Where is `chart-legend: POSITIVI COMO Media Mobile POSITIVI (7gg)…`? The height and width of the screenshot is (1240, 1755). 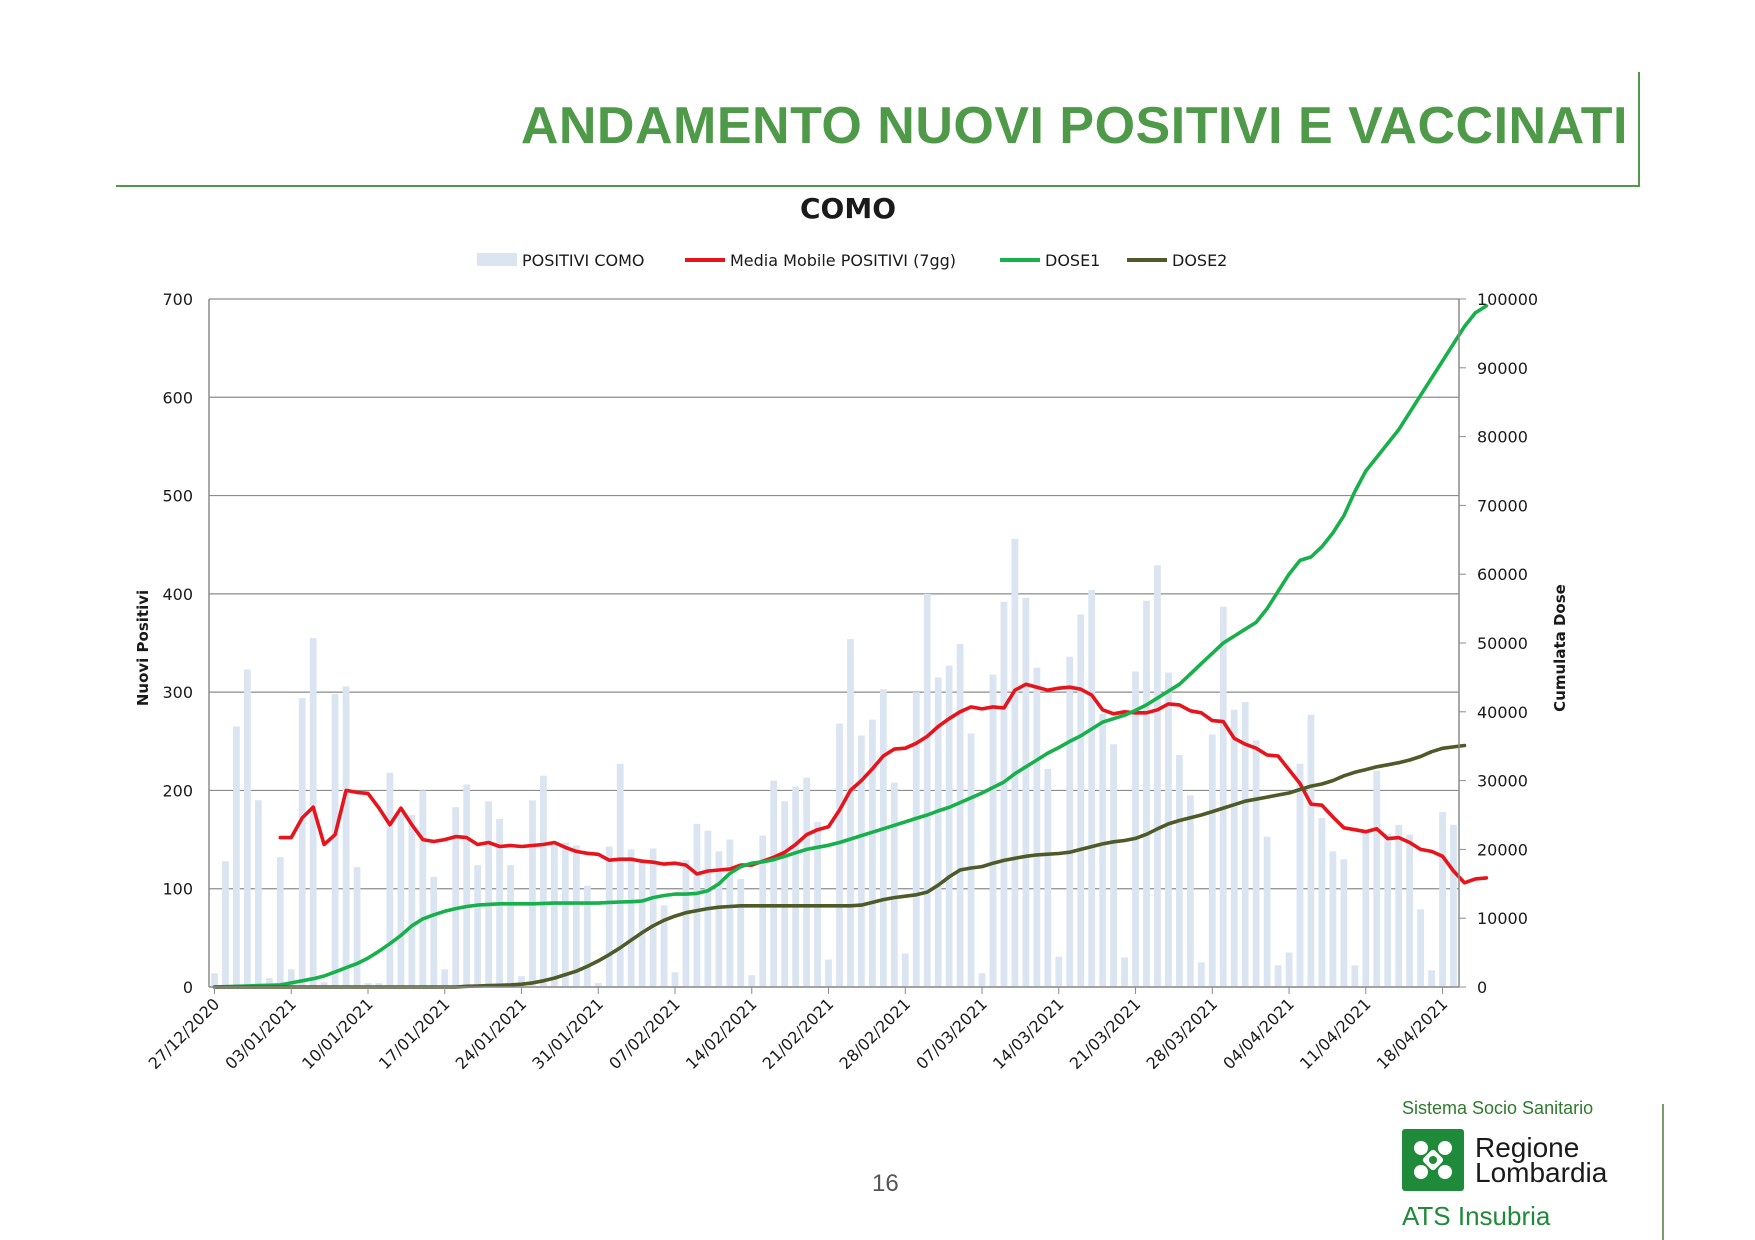
chart-legend: POSITIVI COMO Media Mobile POSITIVI (7gg)… is located at coordinates (852, 260).